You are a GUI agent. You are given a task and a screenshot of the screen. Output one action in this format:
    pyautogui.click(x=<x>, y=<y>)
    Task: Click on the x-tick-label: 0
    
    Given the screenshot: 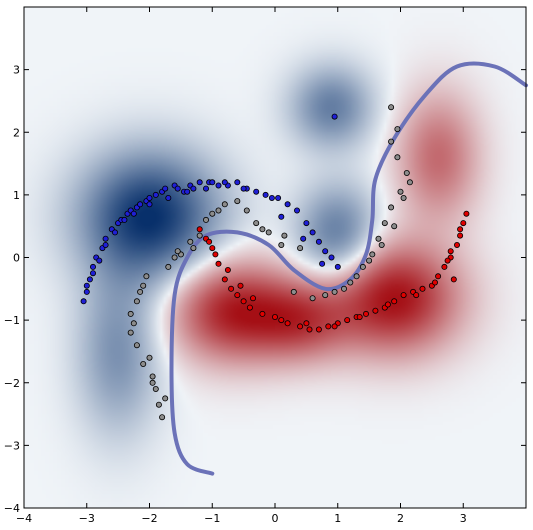 What is the action you would take?
    pyautogui.click(x=275, y=518)
    